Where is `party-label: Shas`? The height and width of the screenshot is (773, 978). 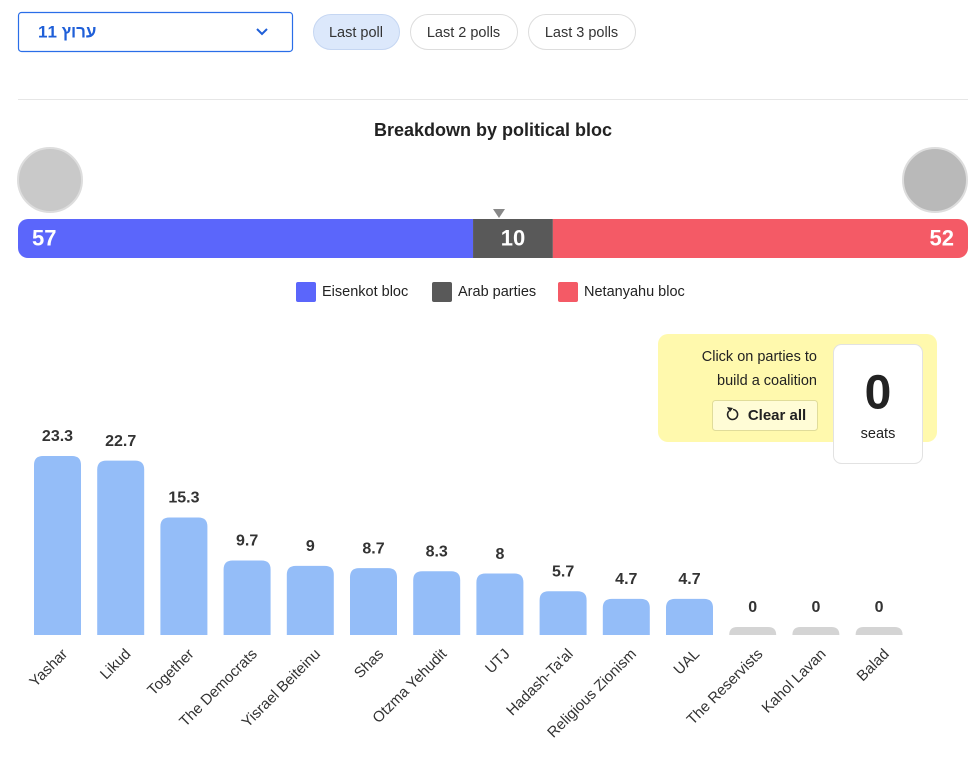 party-label: Shas is located at coordinates (369, 664).